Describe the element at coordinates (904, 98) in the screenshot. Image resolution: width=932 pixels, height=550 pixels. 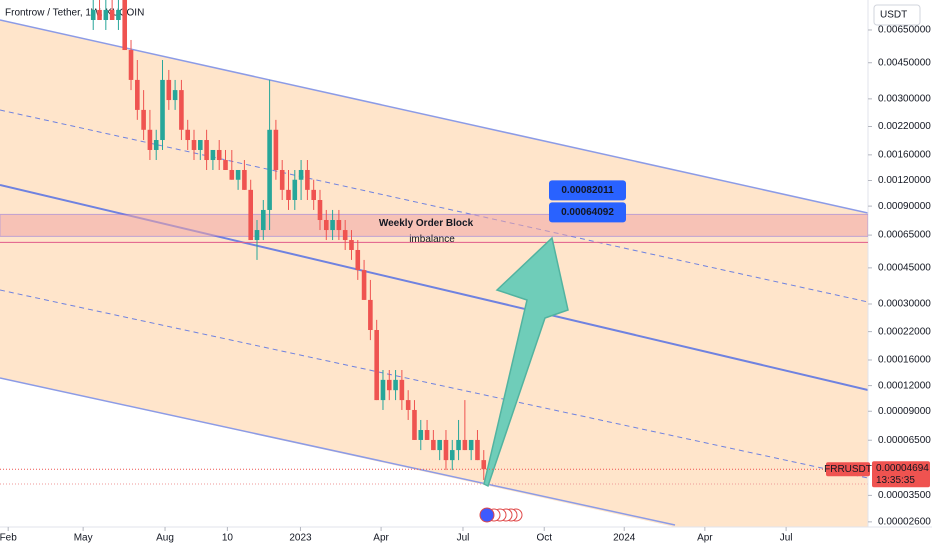
I see `y-tick-label: 0.00300000` at that location.